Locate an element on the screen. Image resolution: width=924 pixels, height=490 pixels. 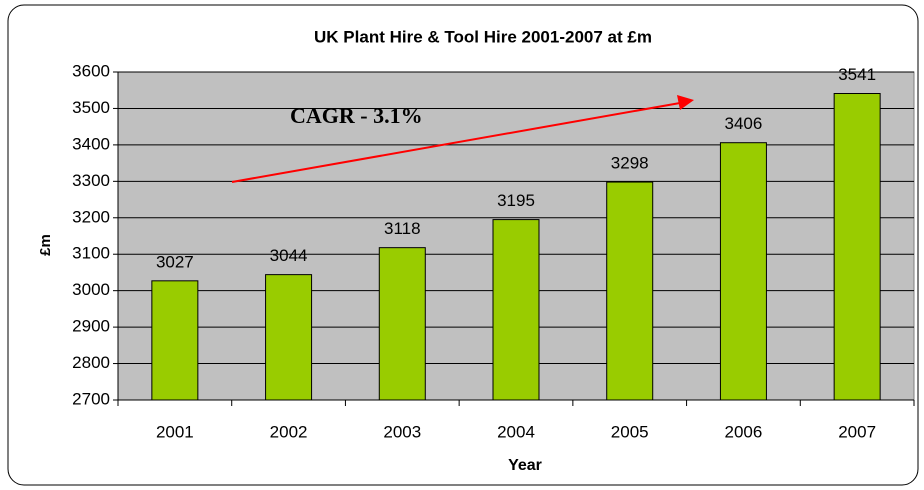
data-label: 3118 is located at coordinates (402, 228).